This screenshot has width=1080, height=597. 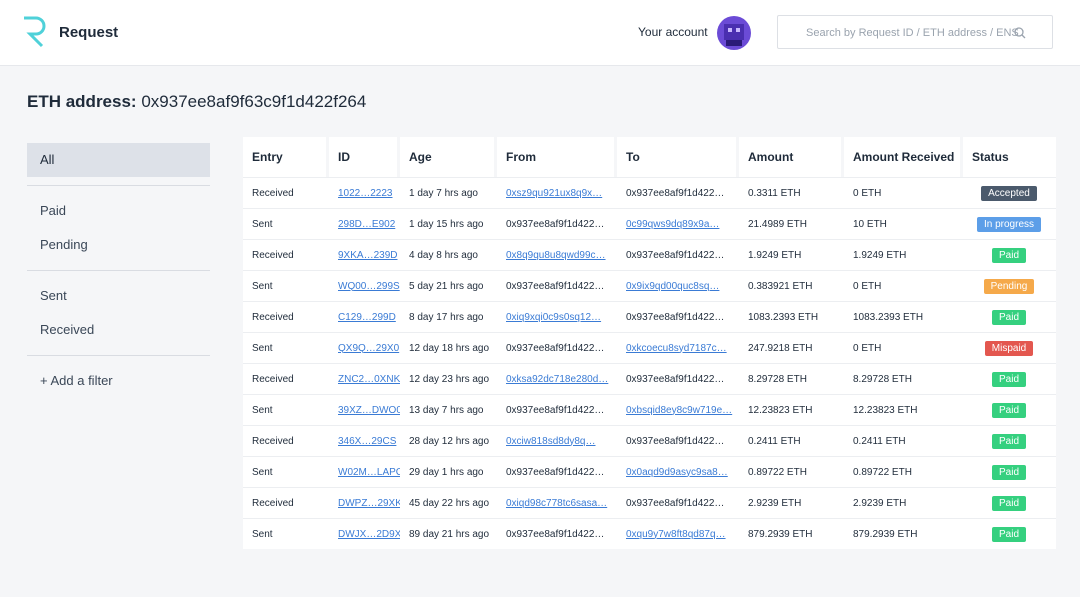 I want to click on table-cell: 5 day 21 hrs ago, so click(x=448, y=285).